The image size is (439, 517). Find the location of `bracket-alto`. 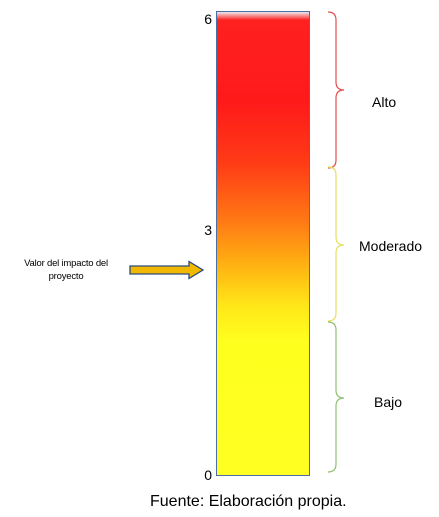

bracket-alto is located at coordinates (336, 90).